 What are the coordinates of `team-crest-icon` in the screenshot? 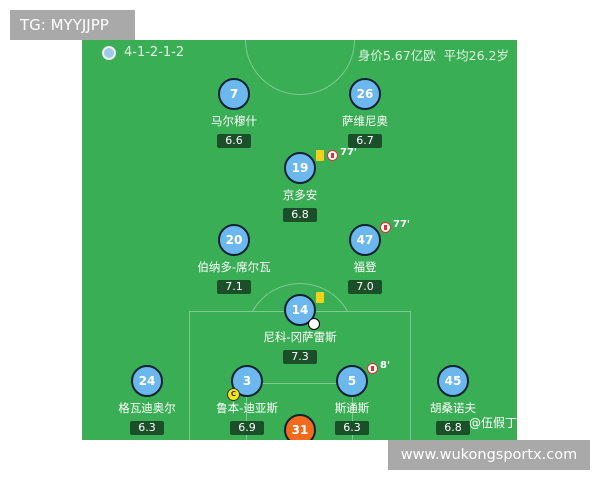 It's located at (109, 52).